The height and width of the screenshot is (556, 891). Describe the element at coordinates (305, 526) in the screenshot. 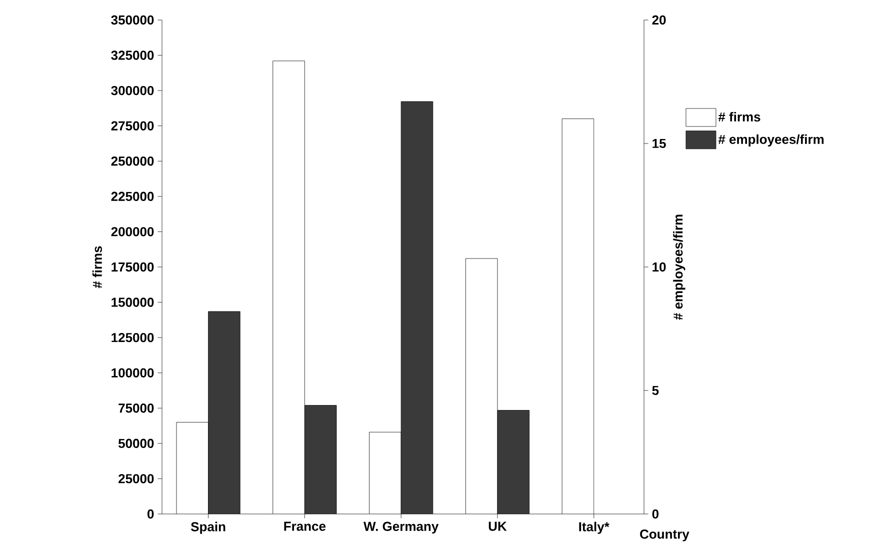

I see `x-tick-label: France` at that location.